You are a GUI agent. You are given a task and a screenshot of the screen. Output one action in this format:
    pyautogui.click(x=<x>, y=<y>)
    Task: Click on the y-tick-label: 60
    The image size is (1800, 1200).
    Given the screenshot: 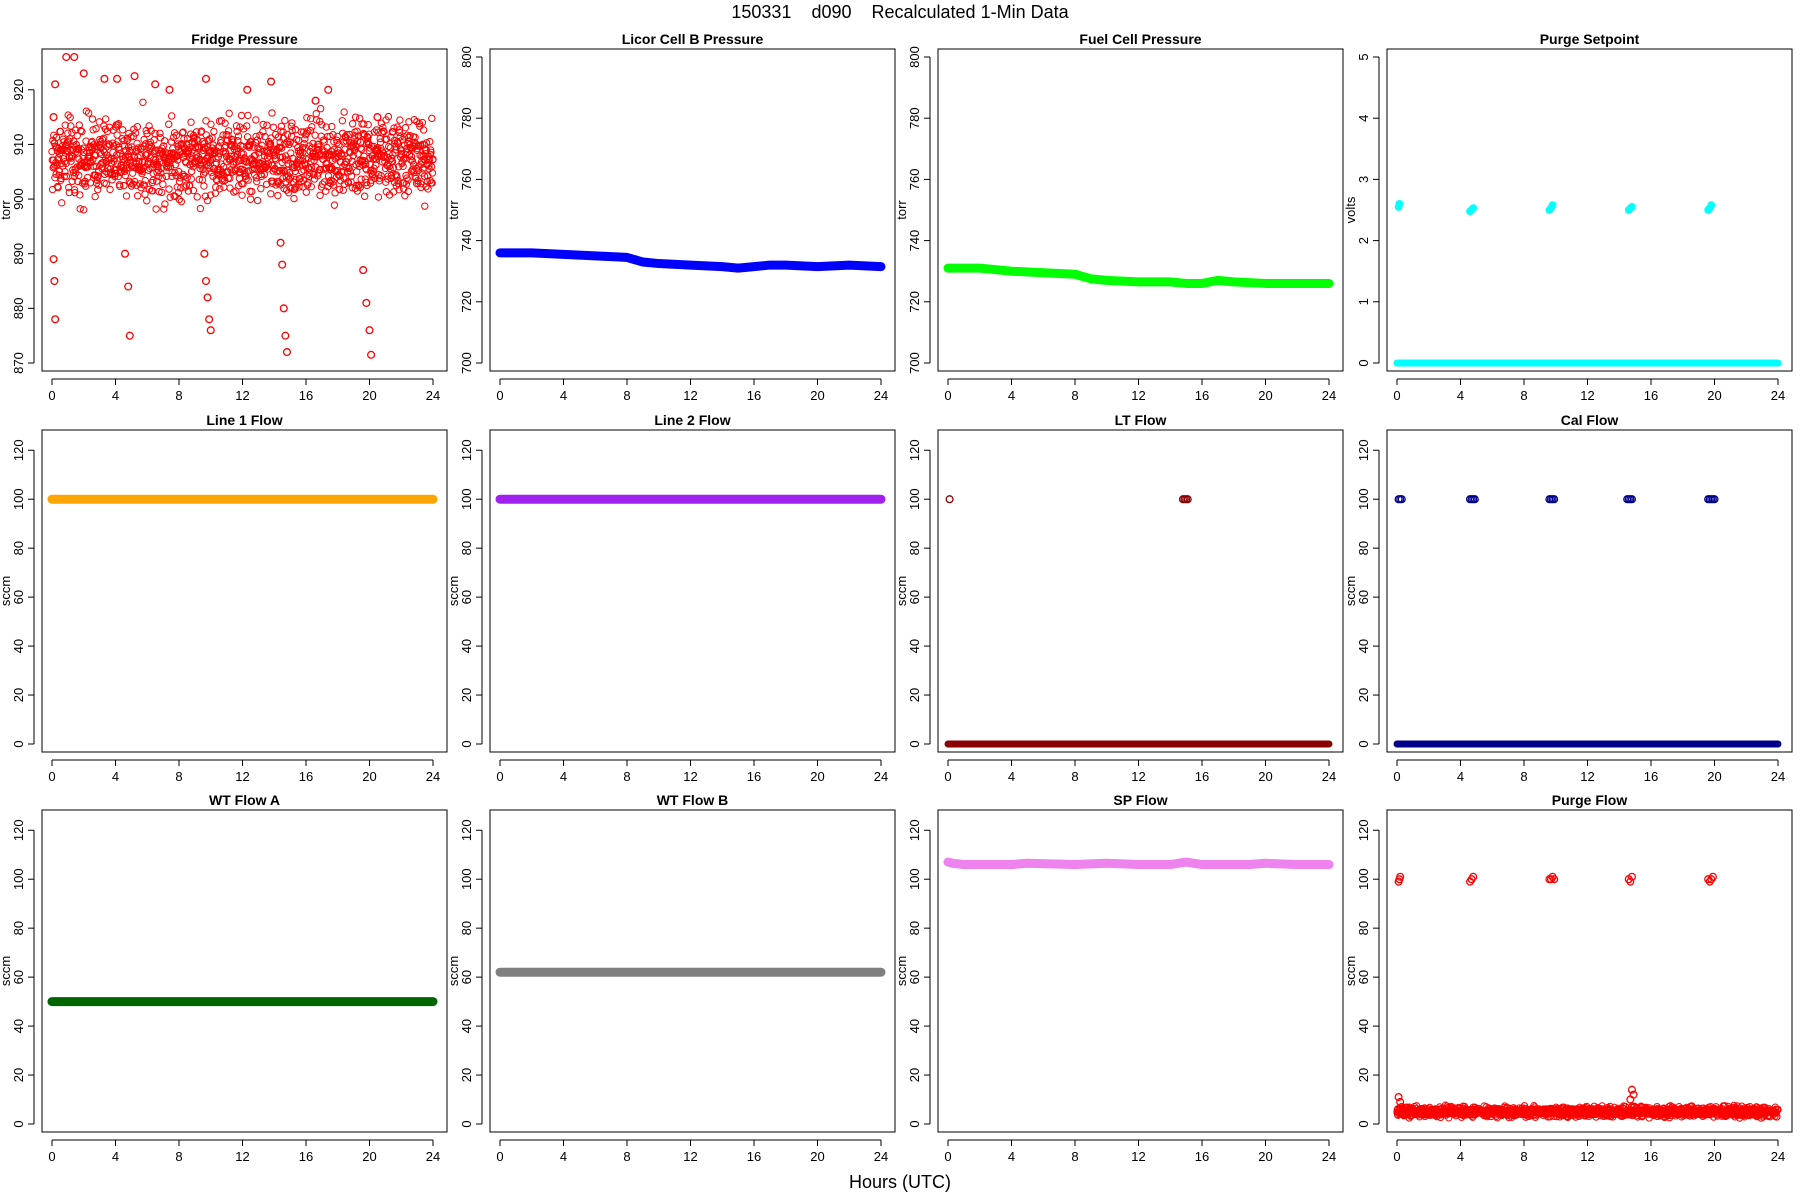 What is the action you would take?
    pyautogui.click(x=914, y=597)
    